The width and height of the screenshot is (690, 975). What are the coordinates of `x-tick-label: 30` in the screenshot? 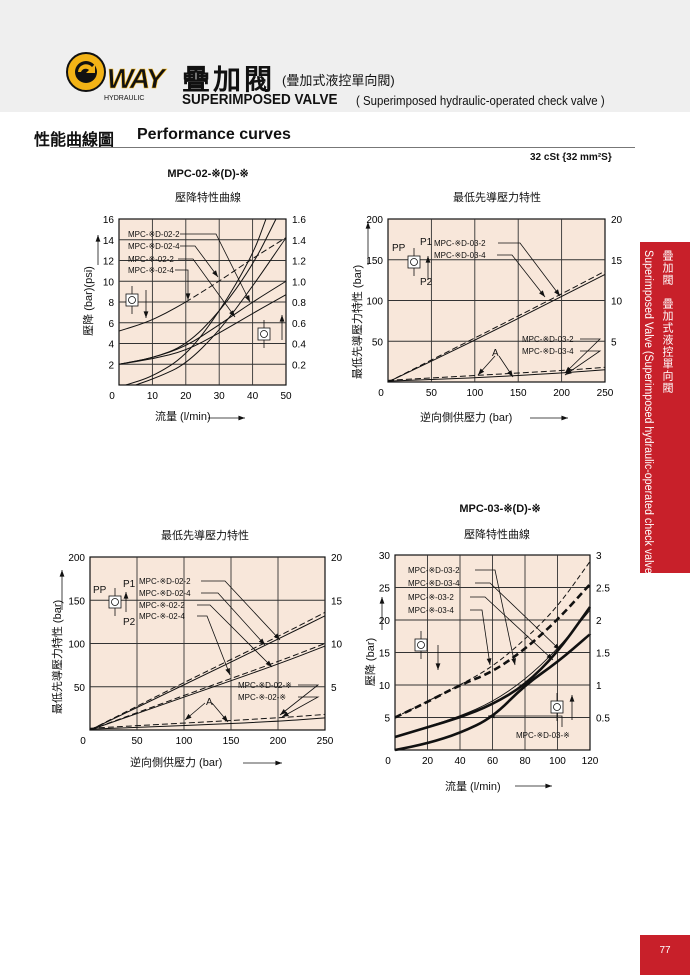 It's located at (220, 396).